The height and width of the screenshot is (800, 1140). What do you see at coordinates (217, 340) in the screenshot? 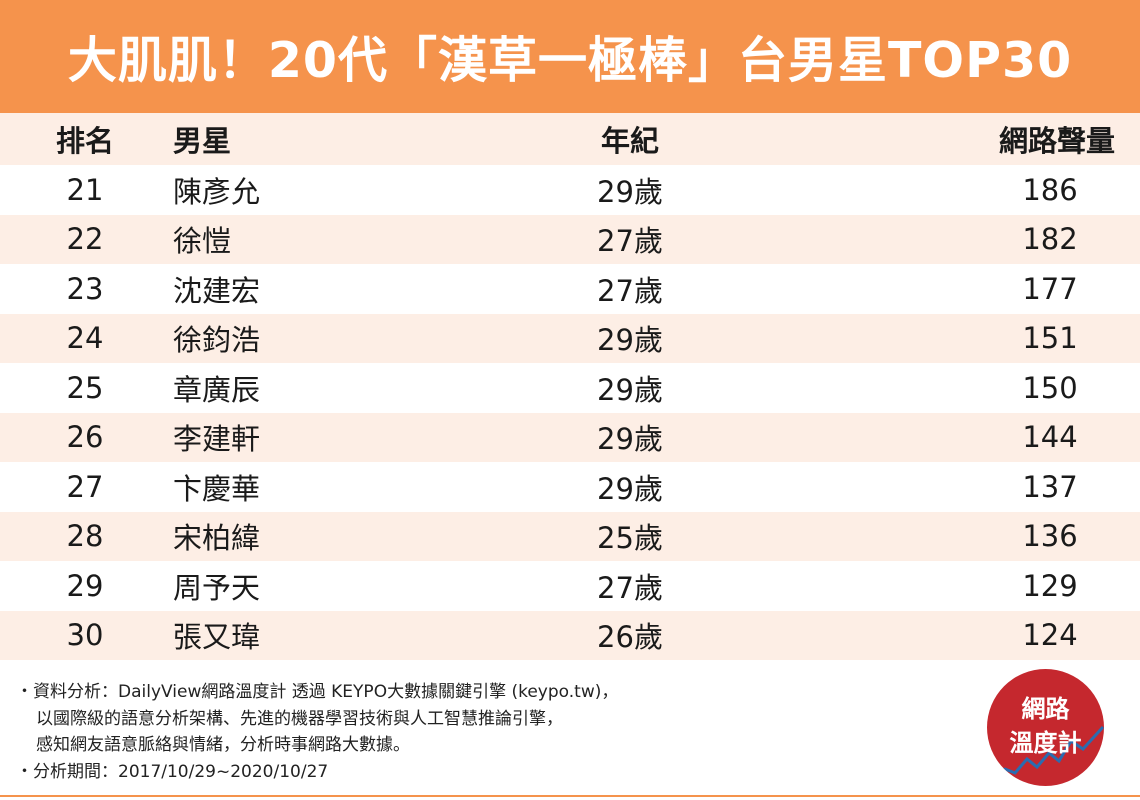
I see `name-cell: 徐鈞浩` at bounding box center [217, 340].